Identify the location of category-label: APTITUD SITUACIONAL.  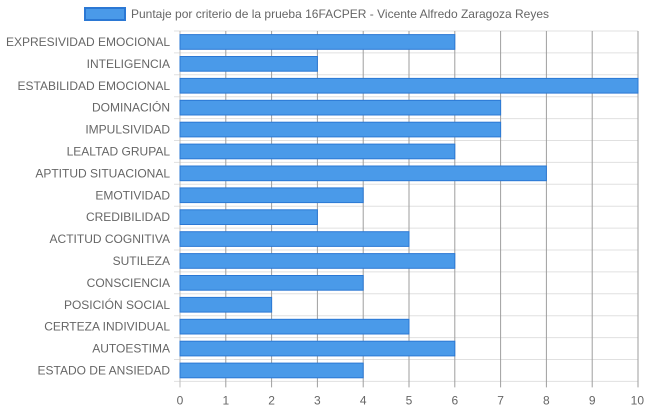
(102, 173).